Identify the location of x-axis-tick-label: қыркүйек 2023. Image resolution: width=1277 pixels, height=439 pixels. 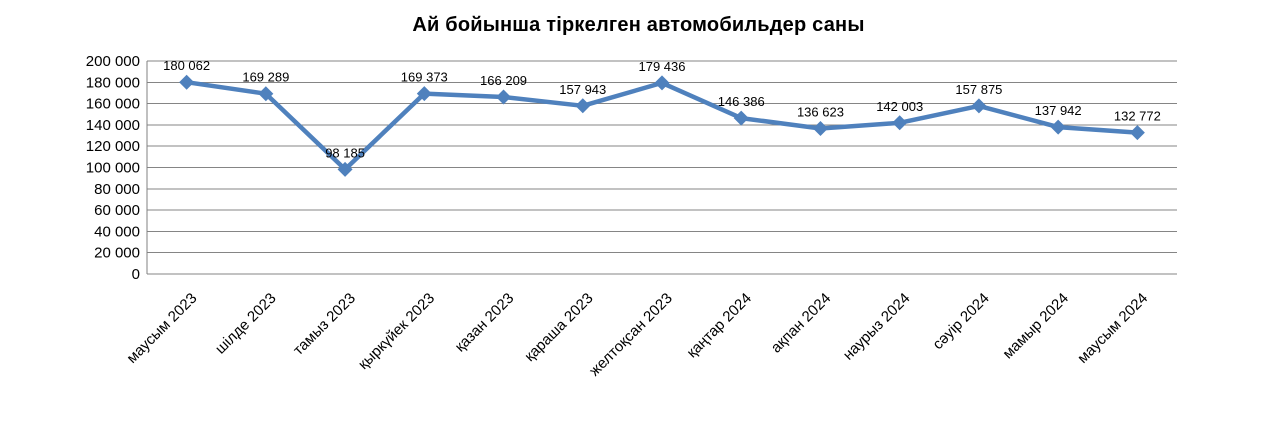
(396, 331).